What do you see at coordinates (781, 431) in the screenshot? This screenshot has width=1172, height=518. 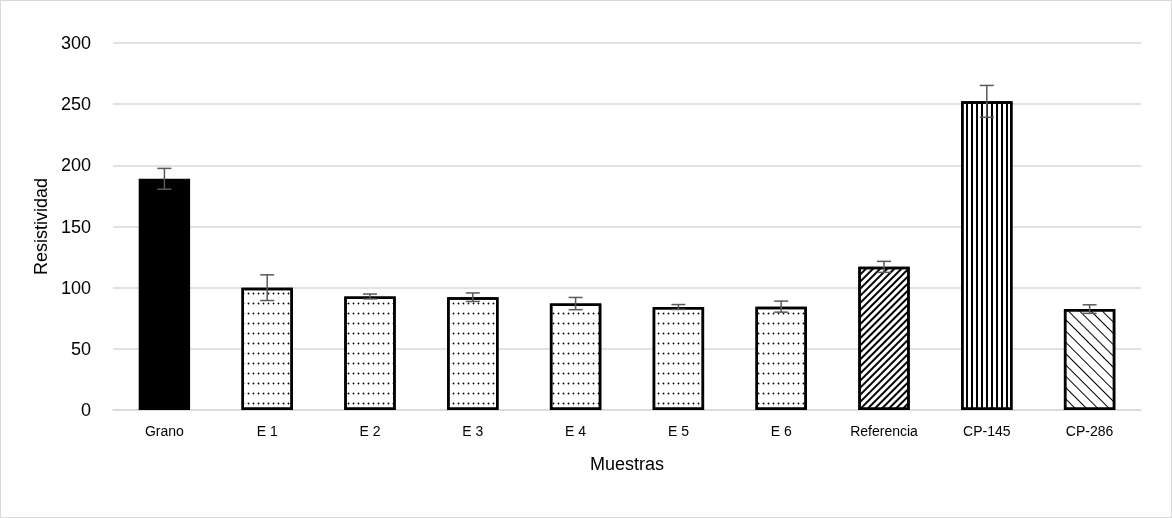 I see `x-tick-label: E 6` at bounding box center [781, 431].